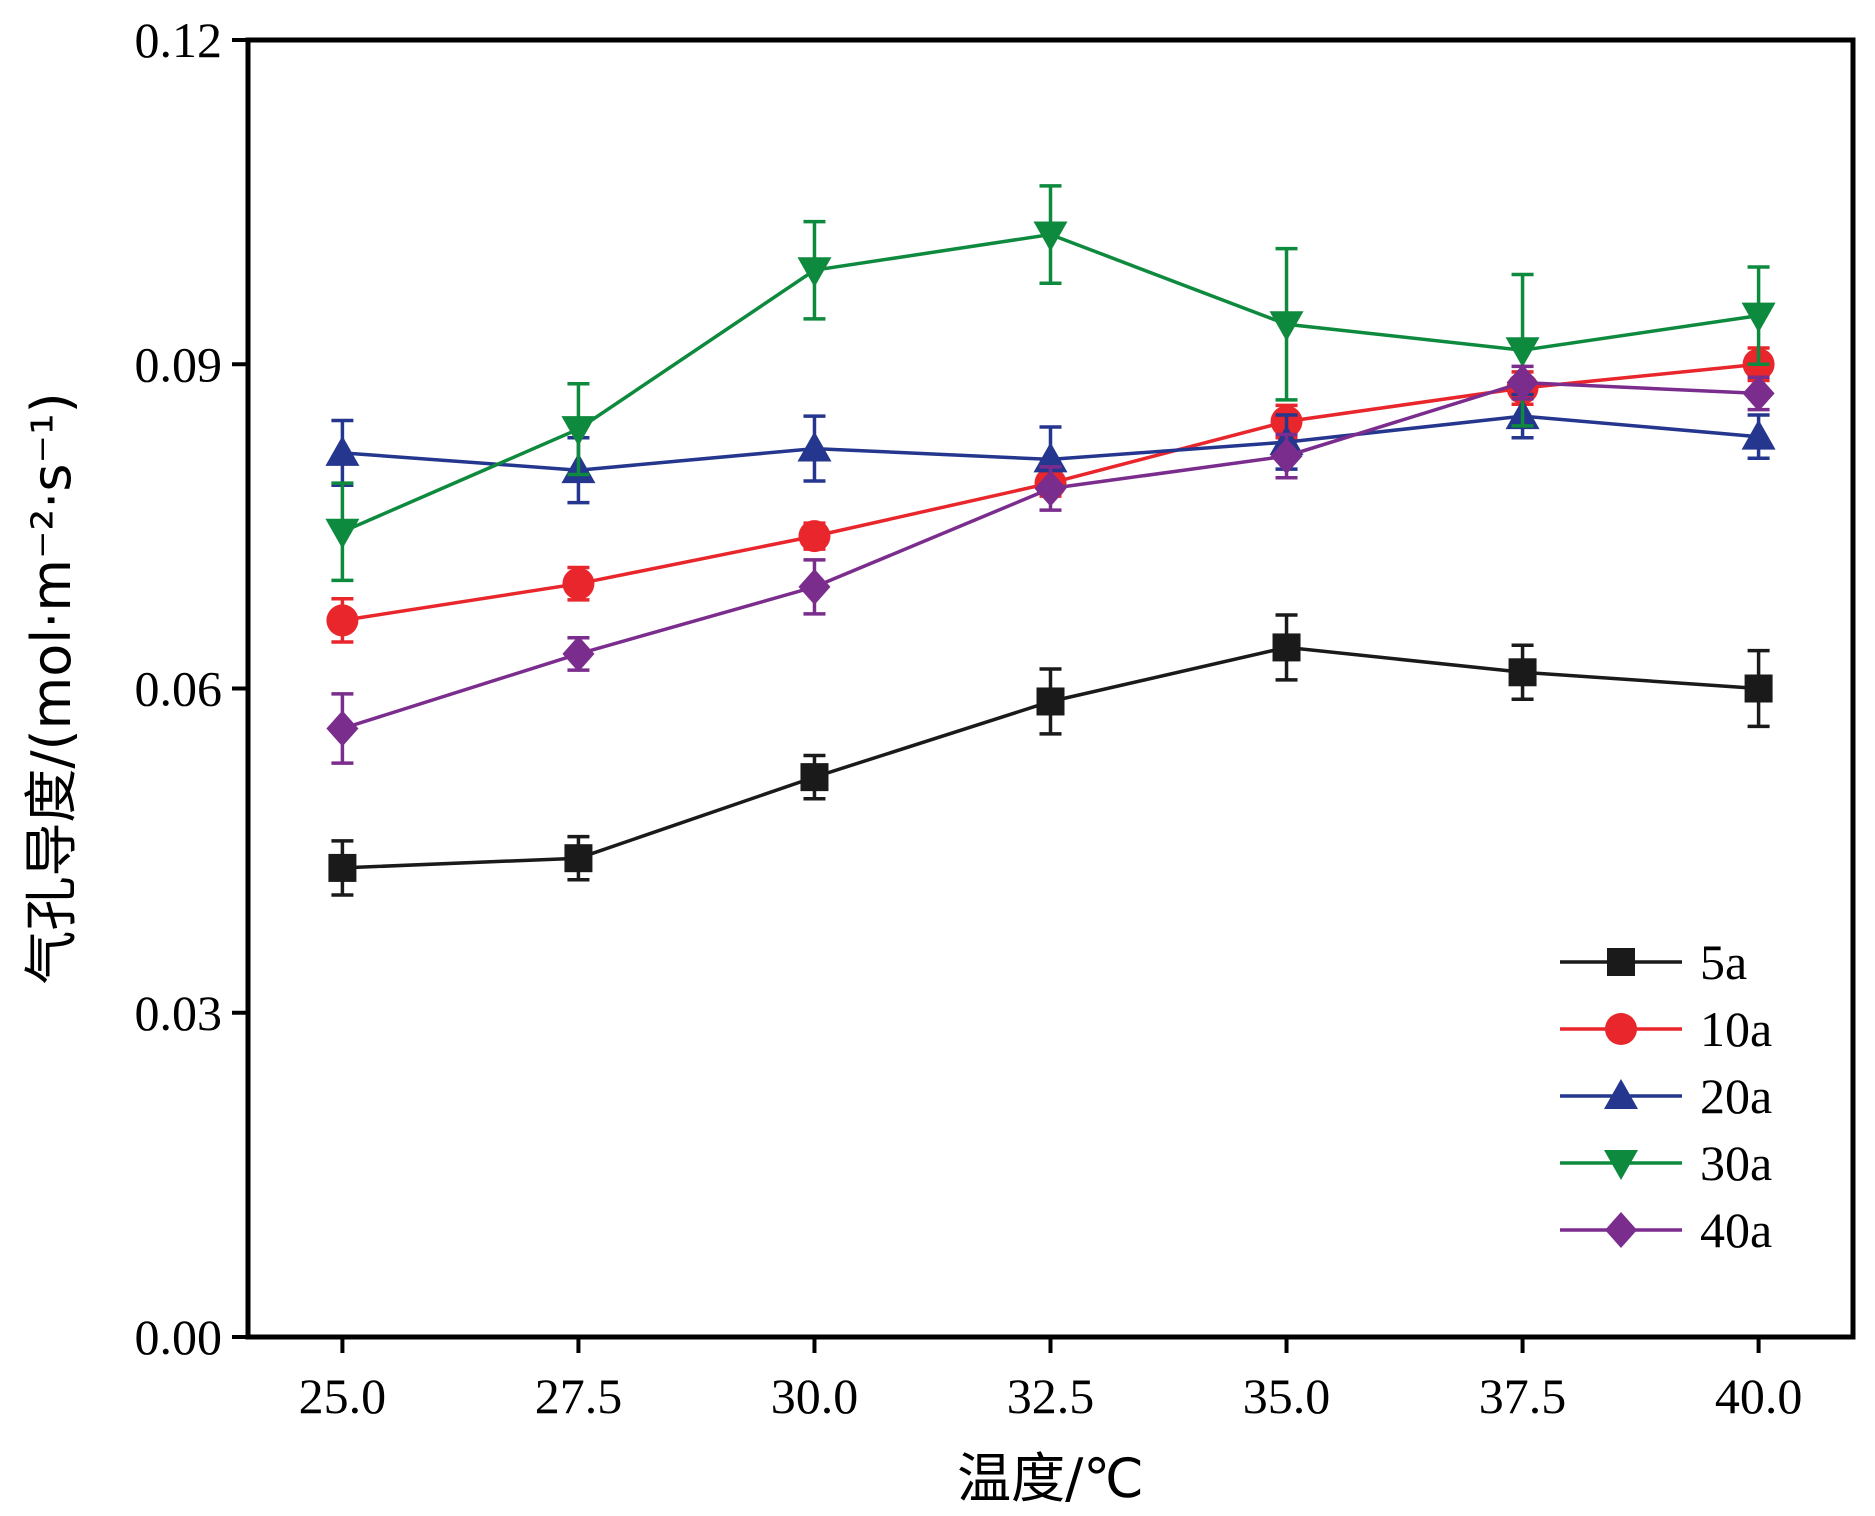 The height and width of the screenshot is (1516, 1875). Describe the element at coordinates (179, 1337) in the screenshot. I see `y-tick-label: 0.00` at that location.